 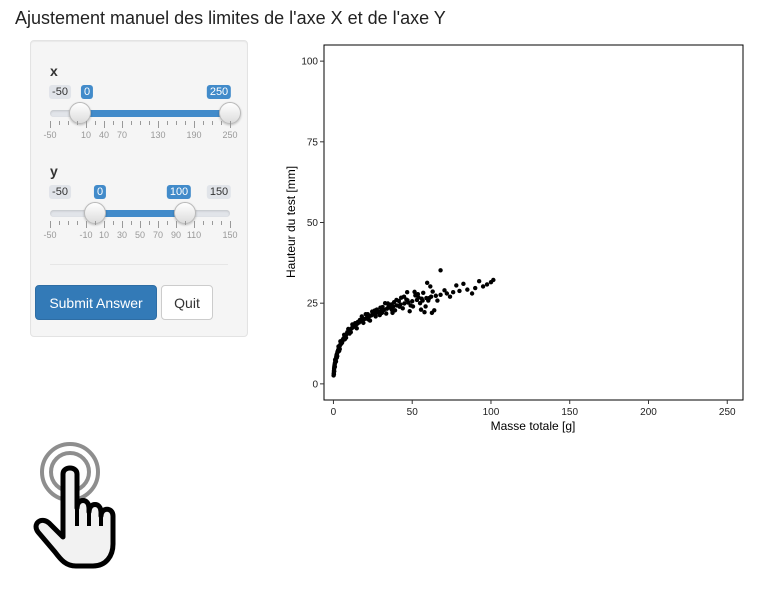 What do you see at coordinates (187, 302) in the screenshot?
I see `quit-button: Quit` at bounding box center [187, 302].